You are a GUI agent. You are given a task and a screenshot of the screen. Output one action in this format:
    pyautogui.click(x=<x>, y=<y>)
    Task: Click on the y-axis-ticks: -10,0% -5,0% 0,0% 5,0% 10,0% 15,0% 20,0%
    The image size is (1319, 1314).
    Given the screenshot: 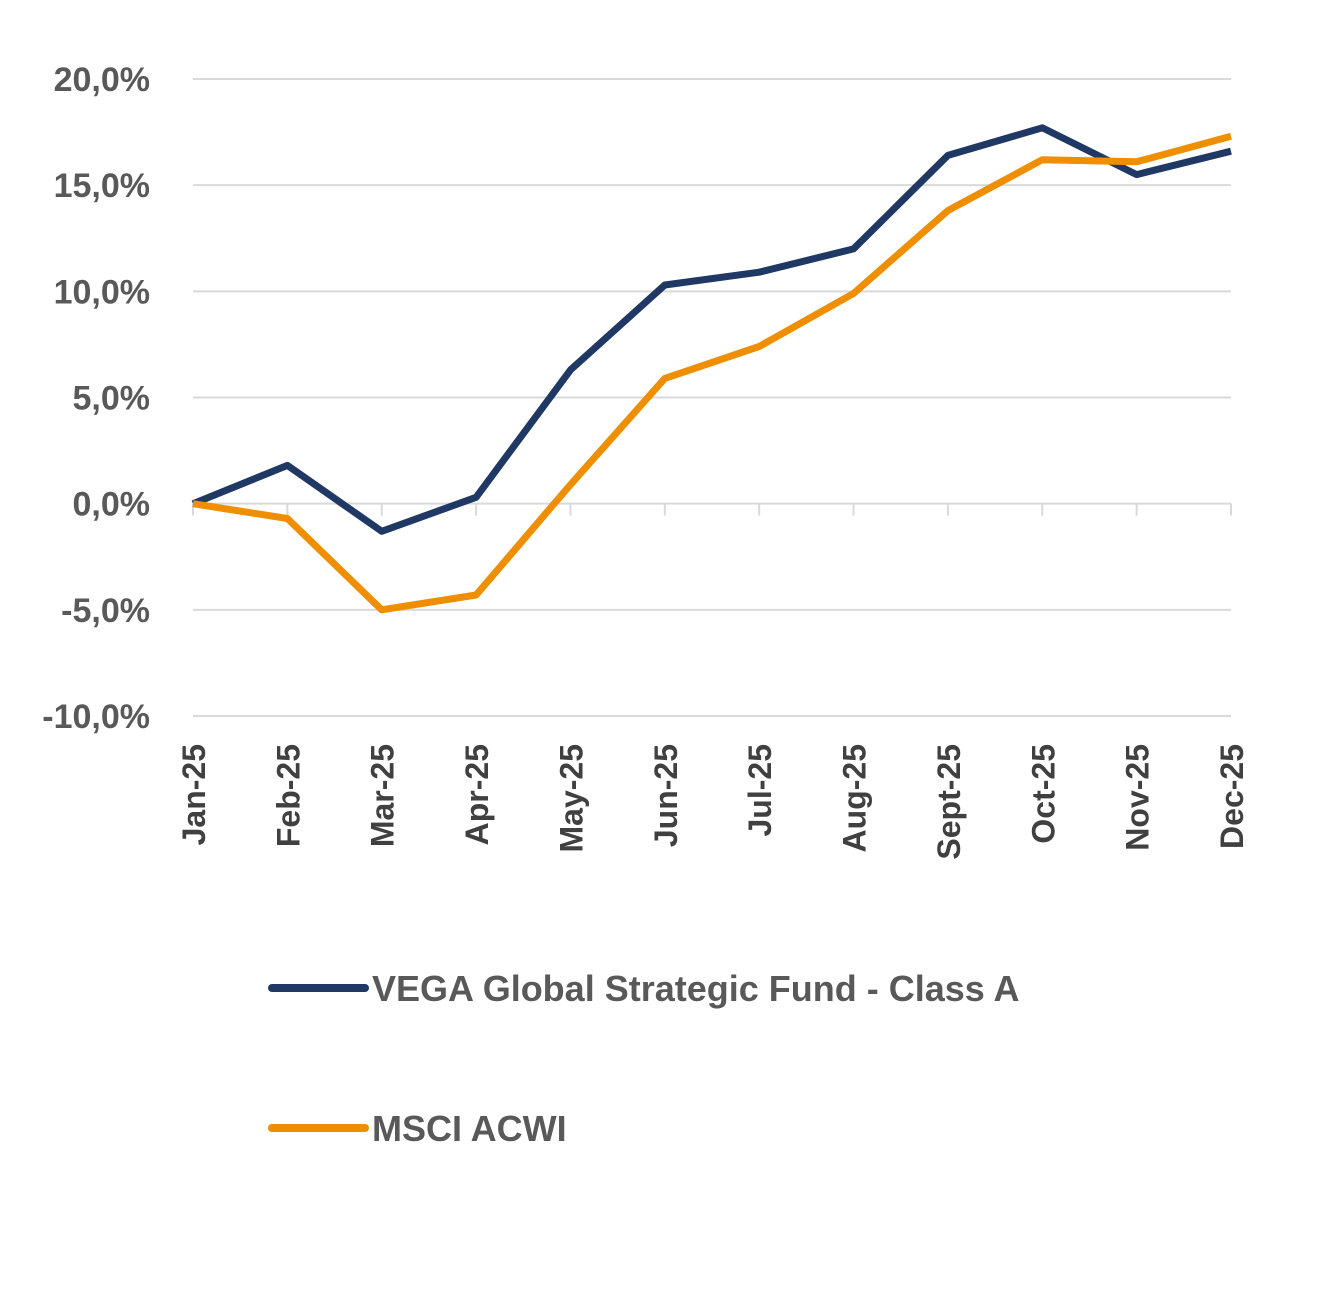 What is the action you would take?
    pyautogui.click(x=96, y=398)
    